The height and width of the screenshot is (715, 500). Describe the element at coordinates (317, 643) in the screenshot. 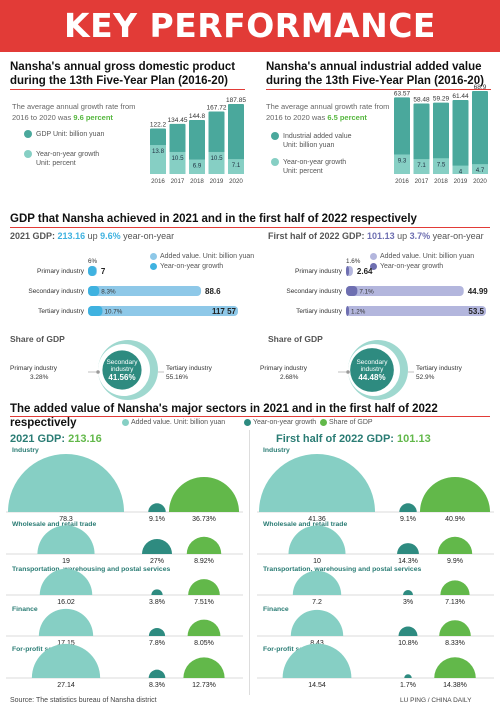

I see `value-label: 8.43` at that location.